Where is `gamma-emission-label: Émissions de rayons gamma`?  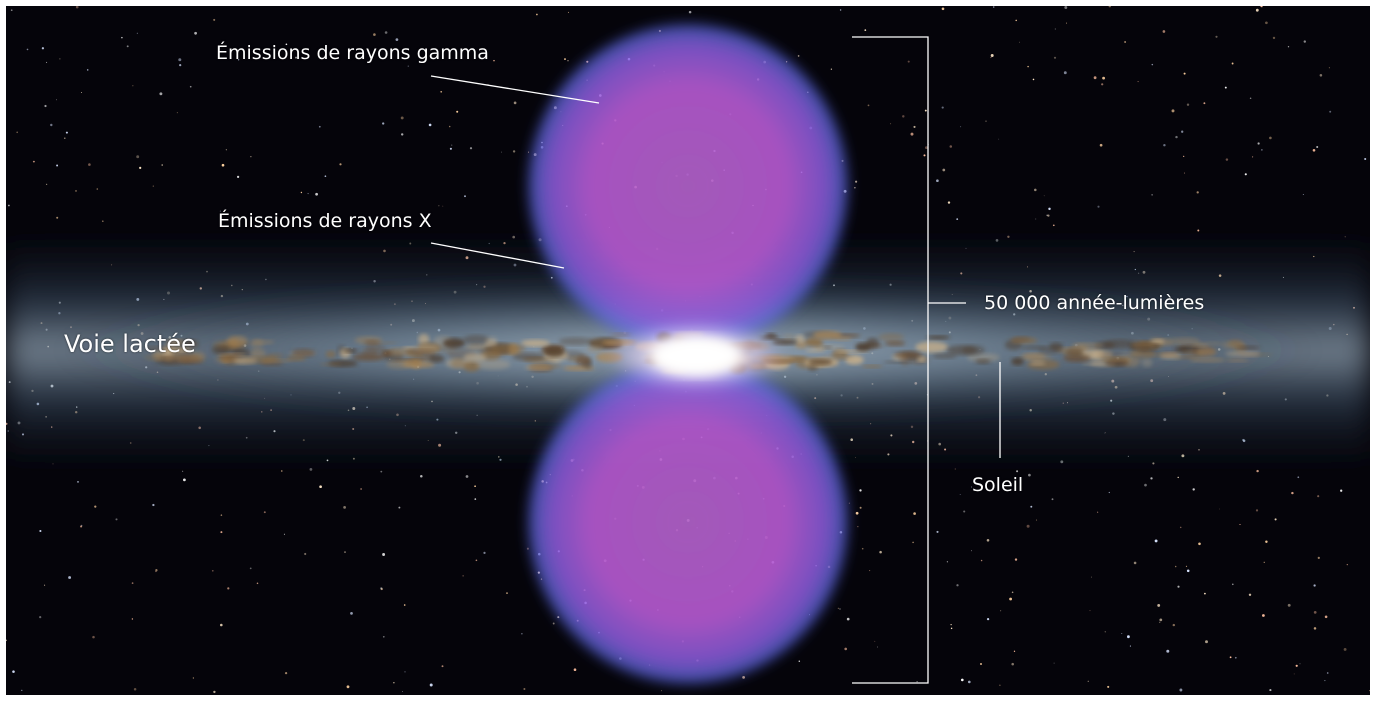
gamma-emission-label: Émissions de rayons gamma is located at coordinates (352, 53).